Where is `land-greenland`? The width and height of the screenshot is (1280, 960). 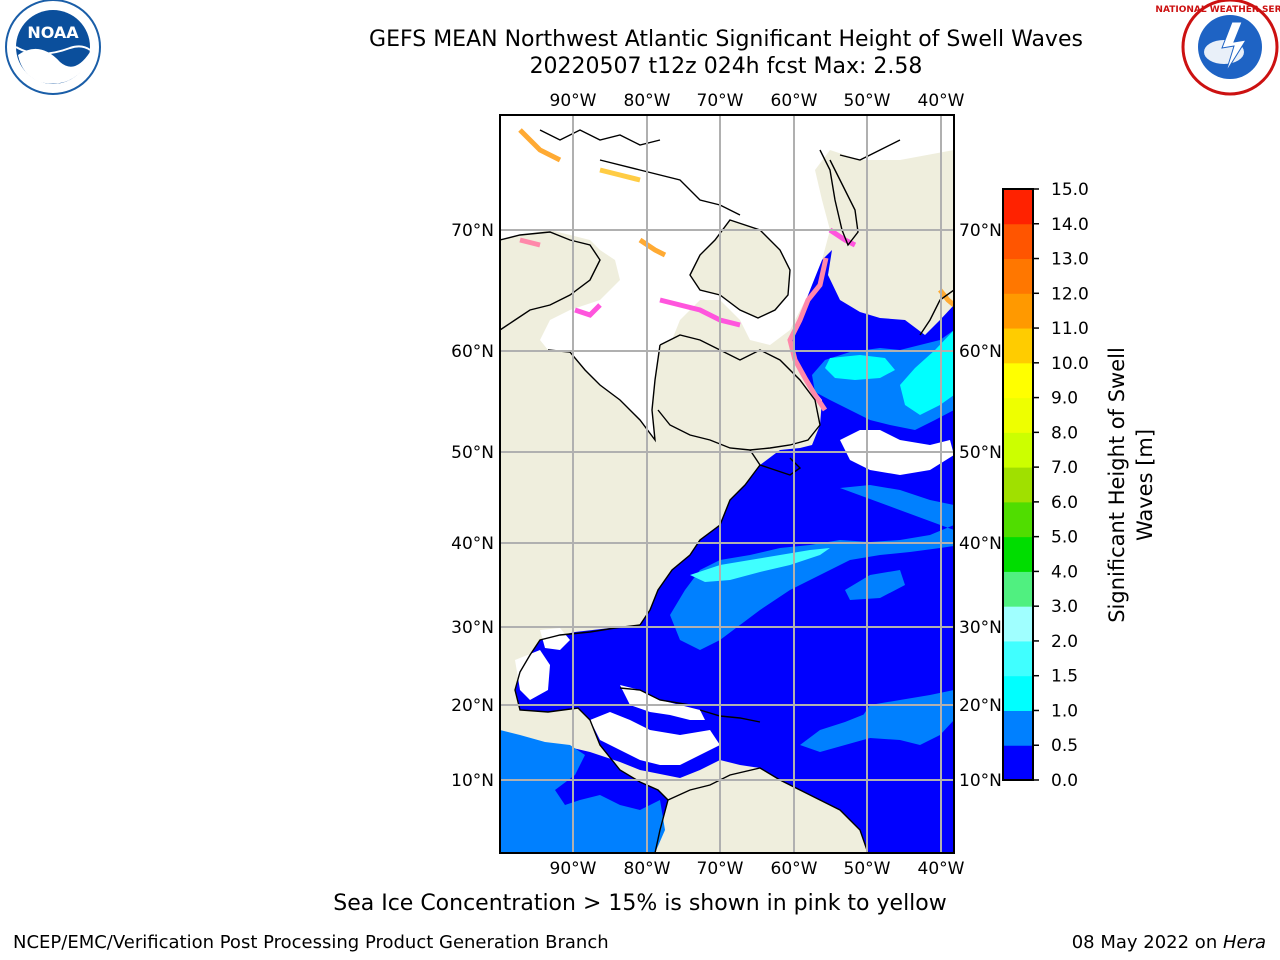 land-greenland is located at coordinates (831, 215).